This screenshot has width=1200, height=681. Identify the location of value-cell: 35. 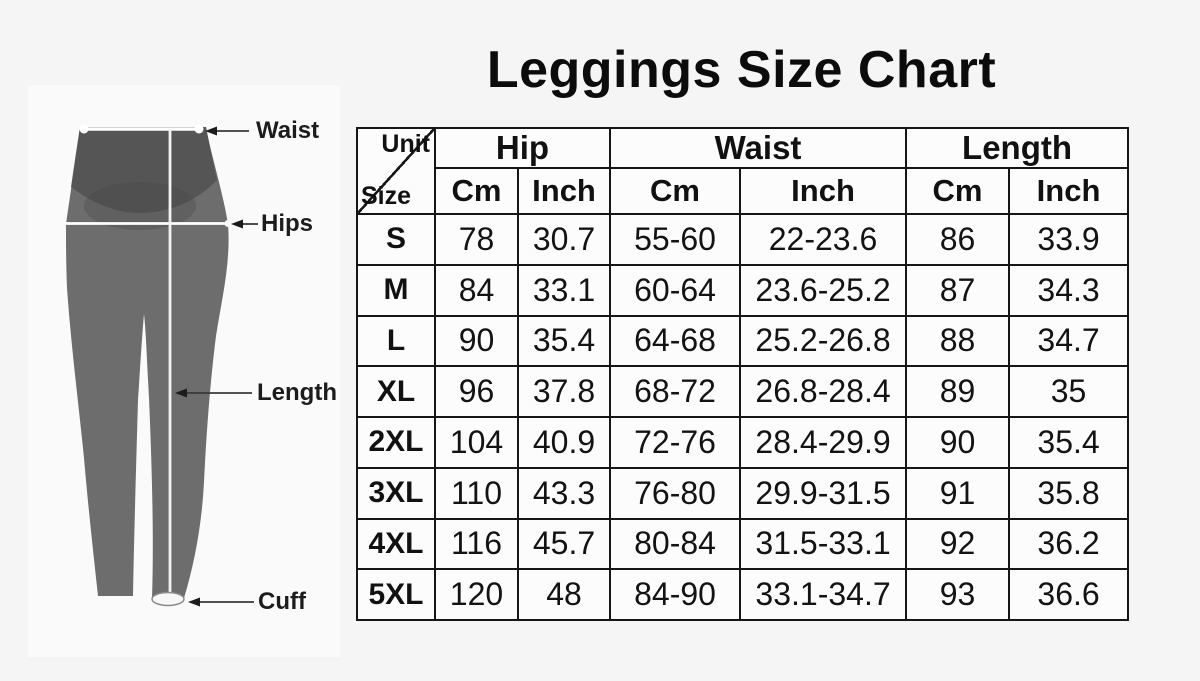
(1069, 391).